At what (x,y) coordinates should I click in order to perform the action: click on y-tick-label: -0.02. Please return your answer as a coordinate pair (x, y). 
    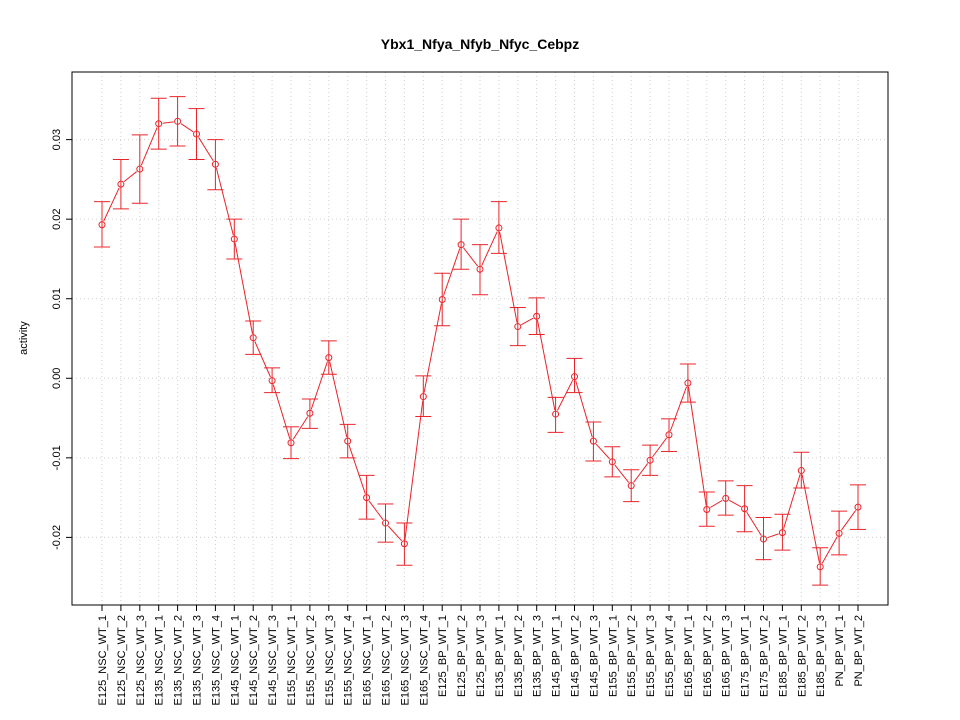
    Looking at the image, I should click on (57, 537).